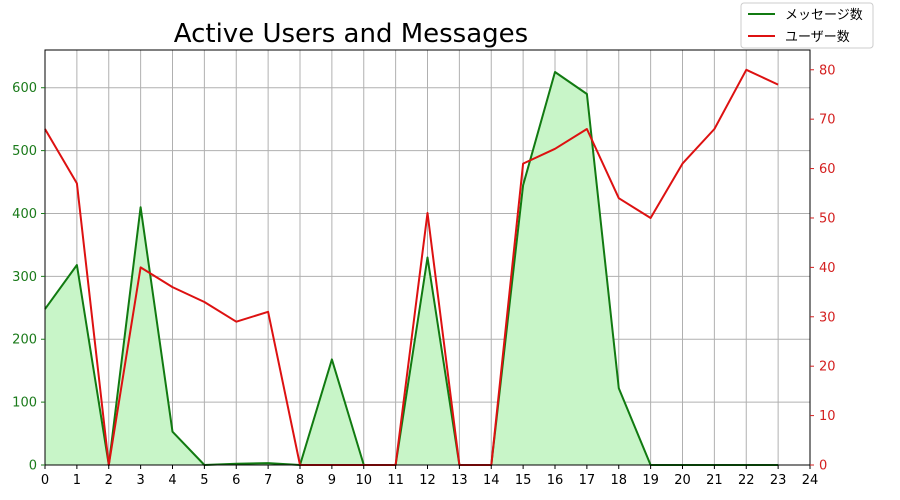 This screenshot has width=900, height=500. I want to click on y-right-tick-label: 0, so click(823, 466).